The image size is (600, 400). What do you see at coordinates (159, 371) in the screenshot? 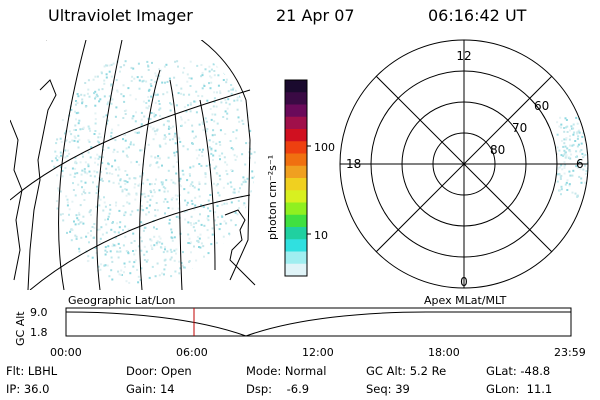
I see `status-door: Door: Open` at bounding box center [159, 371].